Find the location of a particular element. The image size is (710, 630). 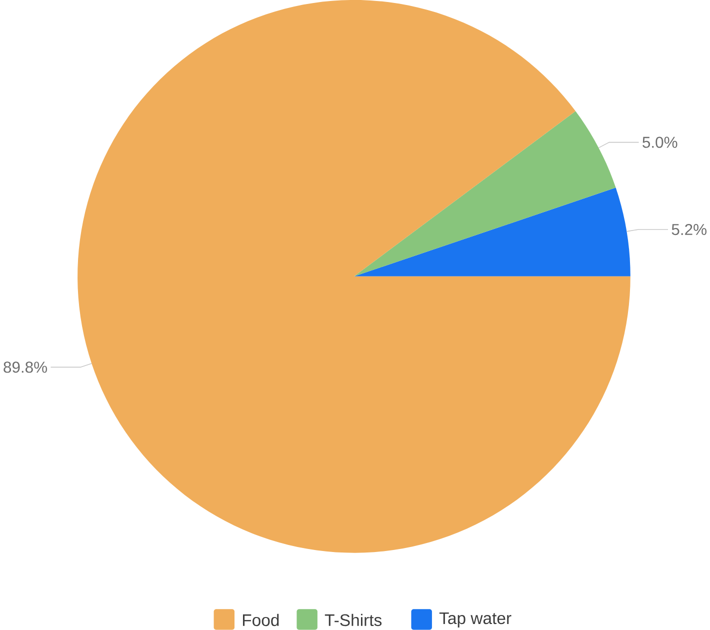

legend-label: T-Shirts is located at coordinates (353, 620).